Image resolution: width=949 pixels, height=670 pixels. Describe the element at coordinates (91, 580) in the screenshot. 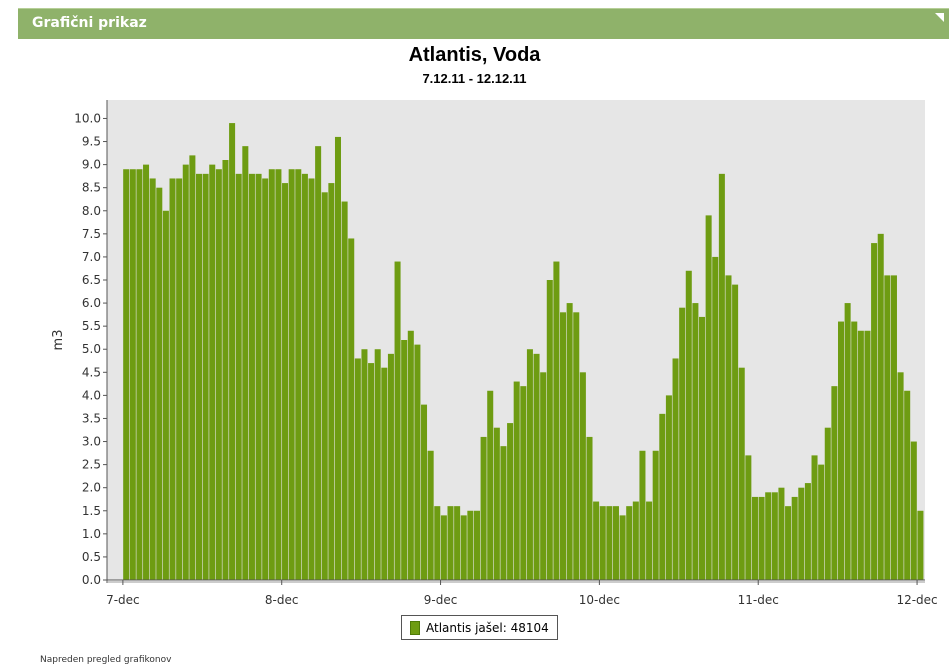

I see `y-tick-label: 0.0` at that location.